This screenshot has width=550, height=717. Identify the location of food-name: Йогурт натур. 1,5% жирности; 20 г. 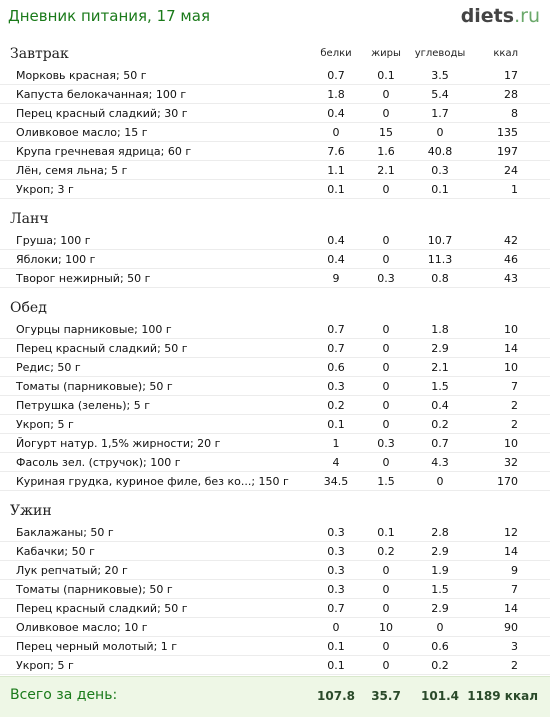
(118, 443).